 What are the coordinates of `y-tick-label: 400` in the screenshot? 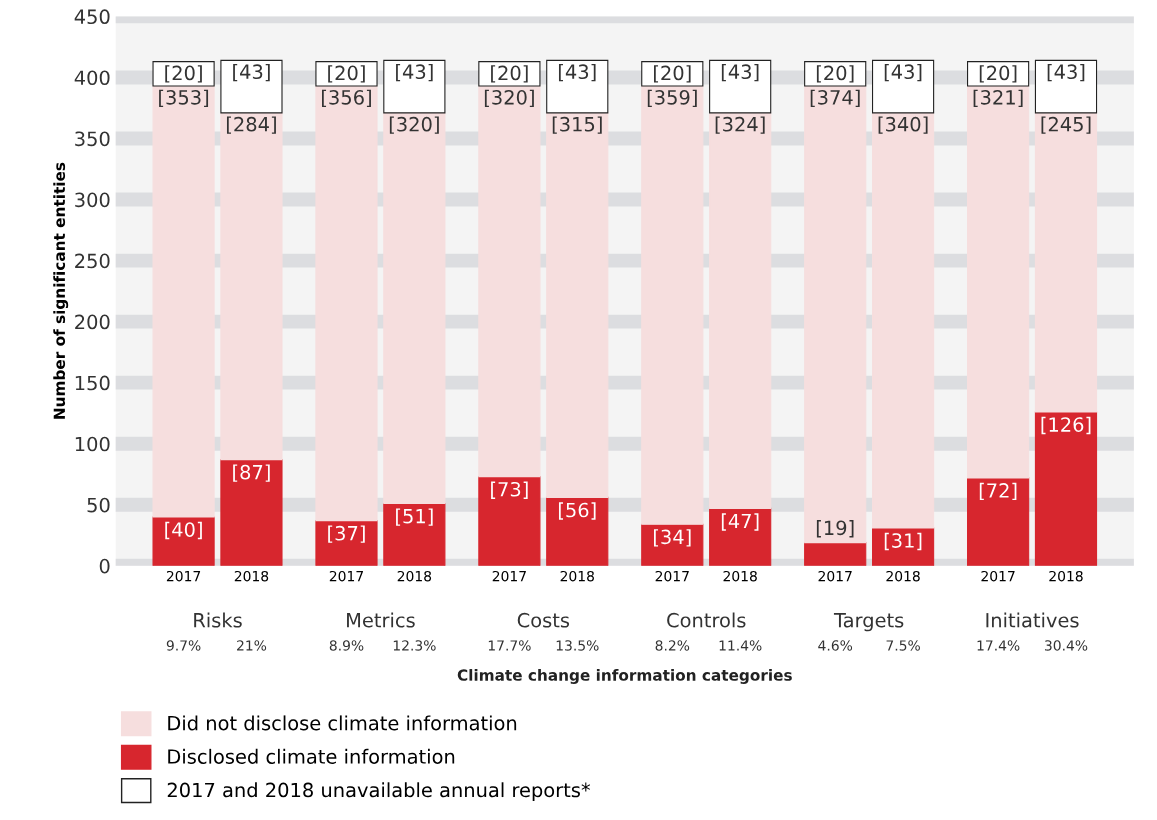 It's located at (92, 78).